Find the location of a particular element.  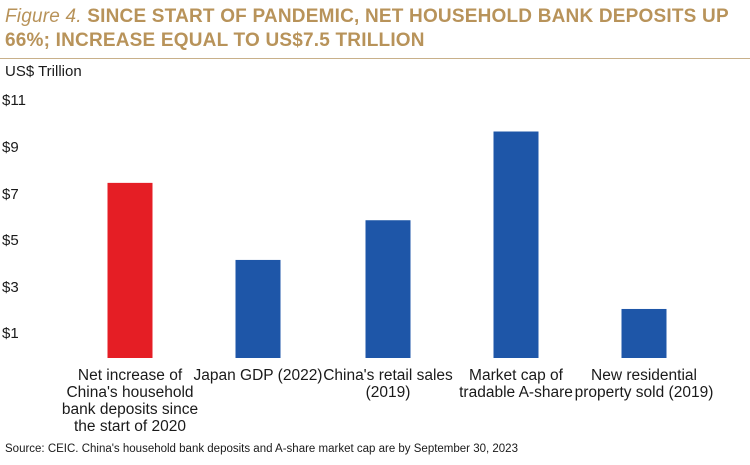

figure-label: Figure 4. is located at coordinates (43, 16).